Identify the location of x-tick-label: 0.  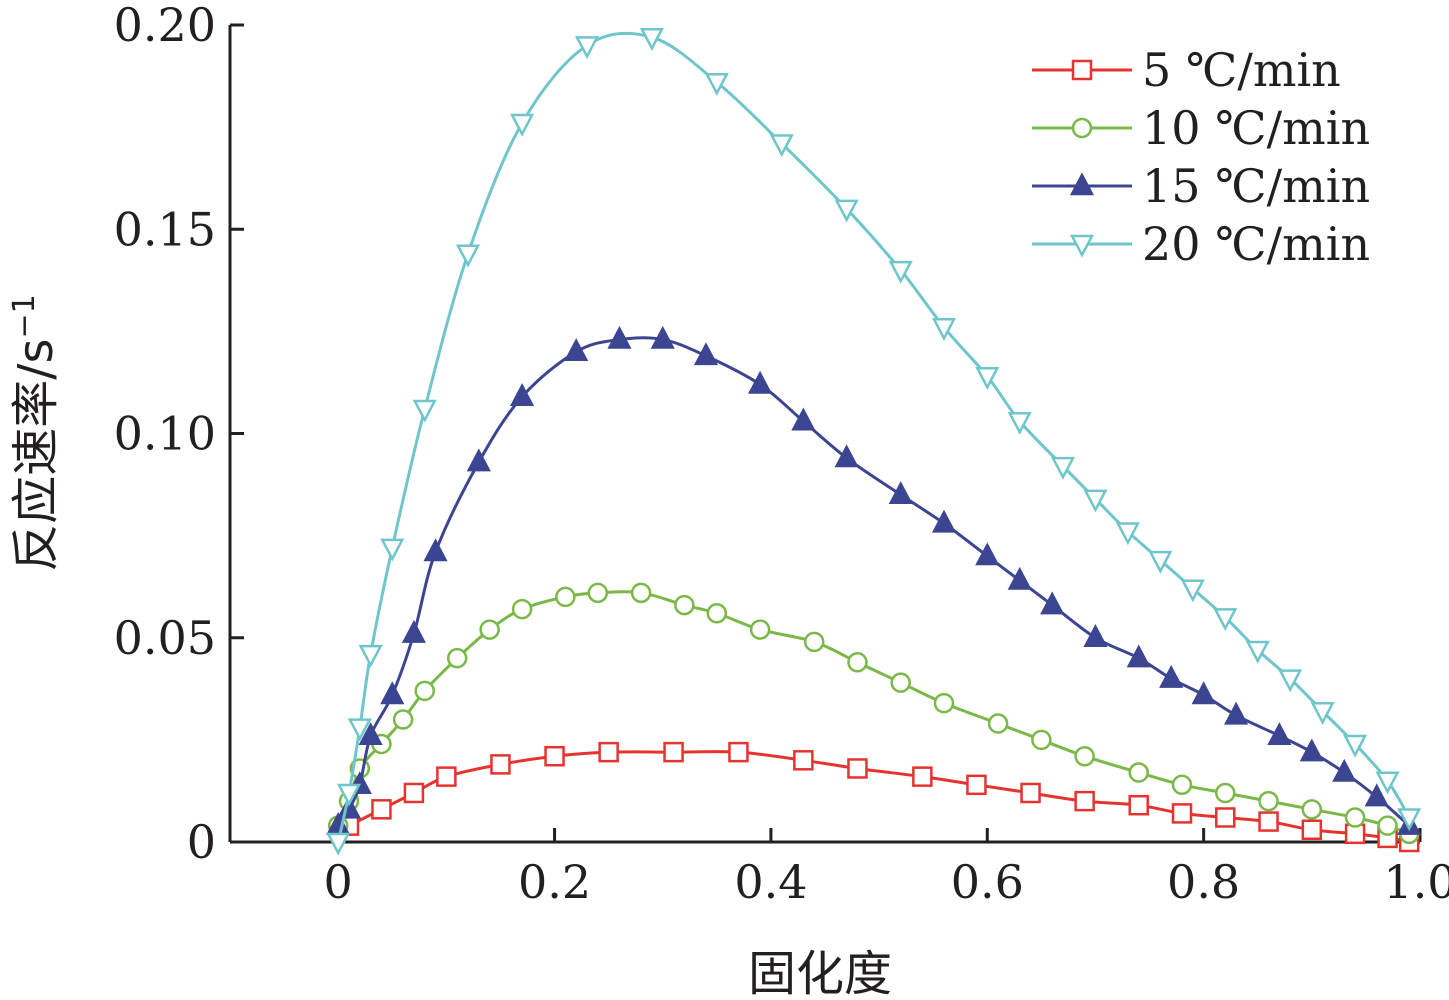
(338, 882).